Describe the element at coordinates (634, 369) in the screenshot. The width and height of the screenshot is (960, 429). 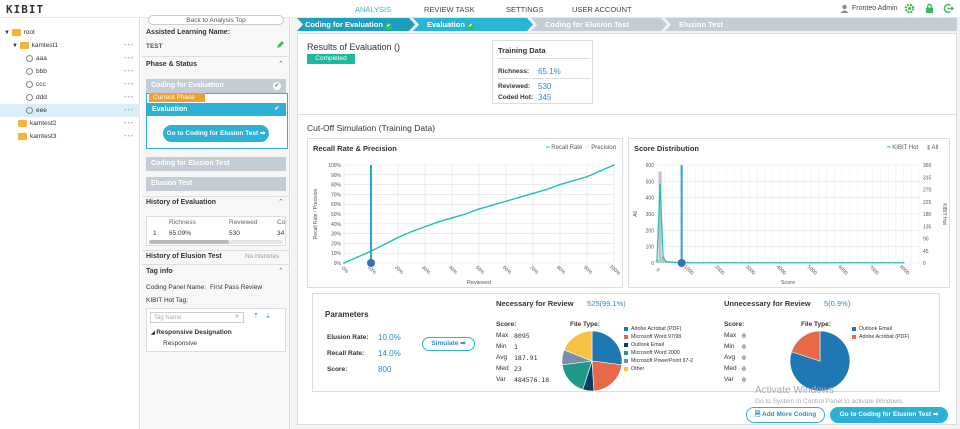
I see `legend-item: Other` at that location.